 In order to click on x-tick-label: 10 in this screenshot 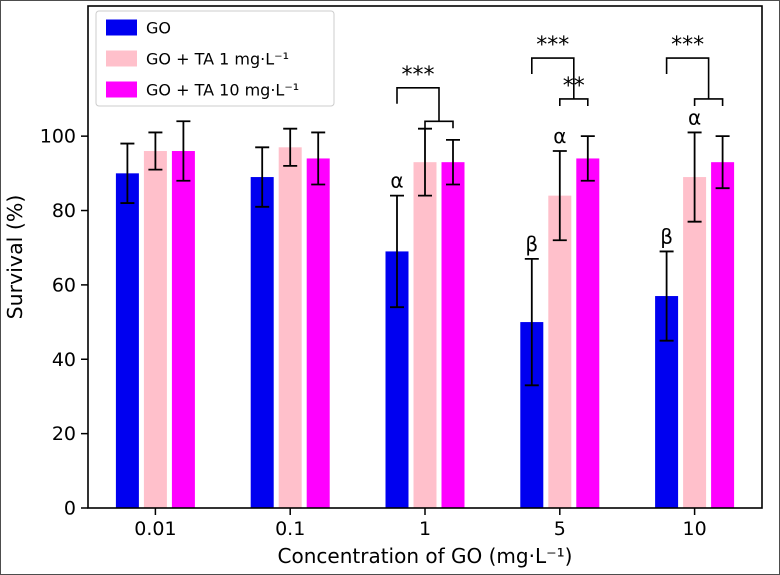, I will do `click(695, 529)`.